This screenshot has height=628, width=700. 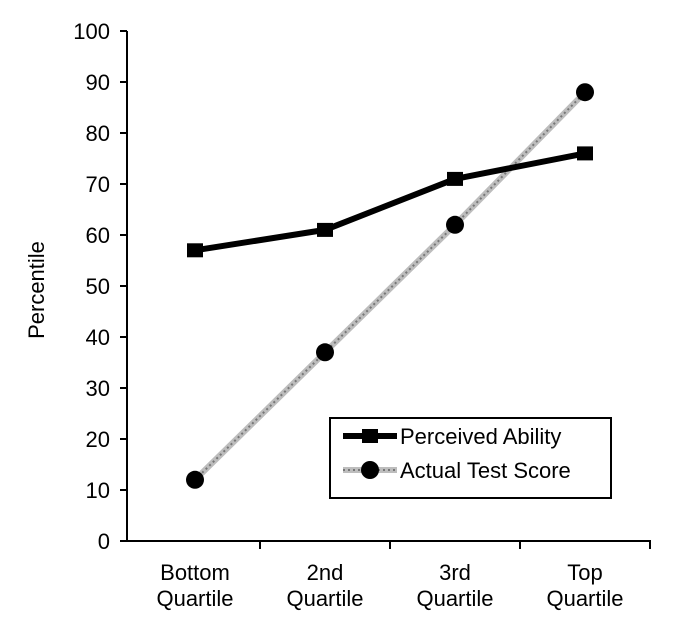 What do you see at coordinates (98, 133) in the screenshot?
I see `y-tick-label: 80` at bounding box center [98, 133].